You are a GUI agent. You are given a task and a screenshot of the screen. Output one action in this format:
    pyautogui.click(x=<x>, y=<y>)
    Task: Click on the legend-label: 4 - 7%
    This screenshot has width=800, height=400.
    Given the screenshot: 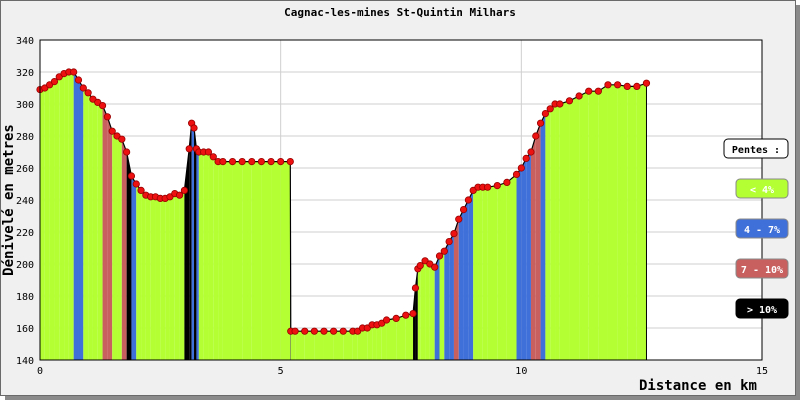 What is the action you would take?
    pyautogui.click(x=762, y=230)
    